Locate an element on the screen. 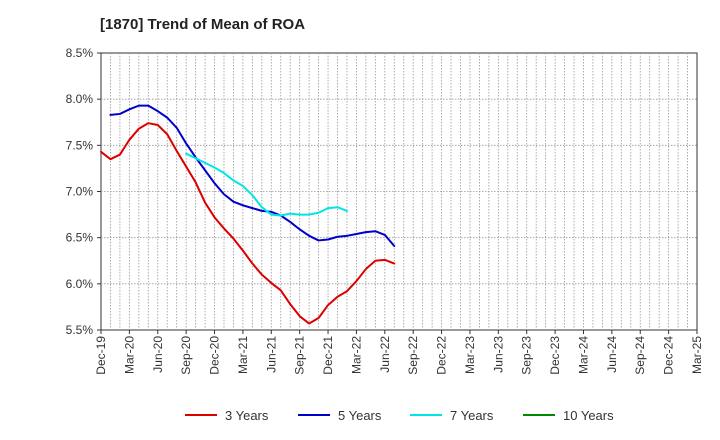 The width and height of the screenshot is (720, 440). chart-title: [1870] Trend of Mean of ROA is located at coordinates (203, 24).